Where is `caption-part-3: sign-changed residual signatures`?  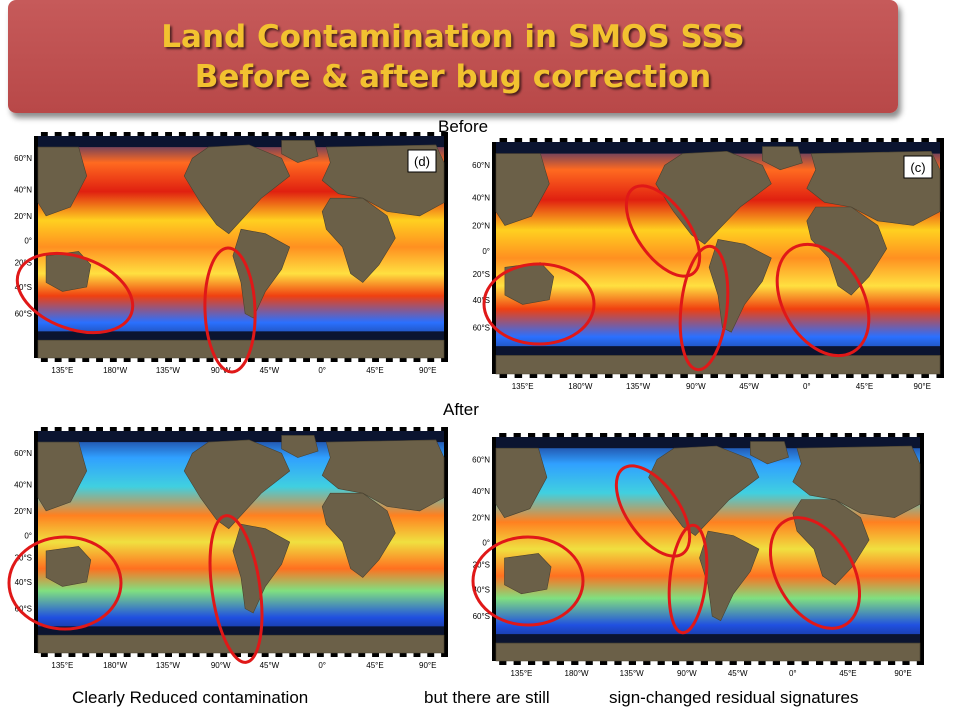 caption-part-3: sign-changed residual signatures is located at coordinates (734, 697).